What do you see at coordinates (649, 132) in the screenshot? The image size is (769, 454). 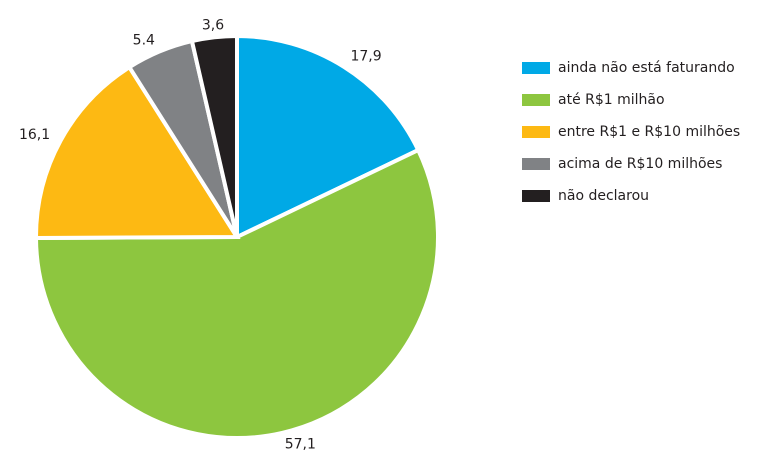 I see `legend-label: entre R$1 e R$10 milhões` at bounding box center [649, 132].